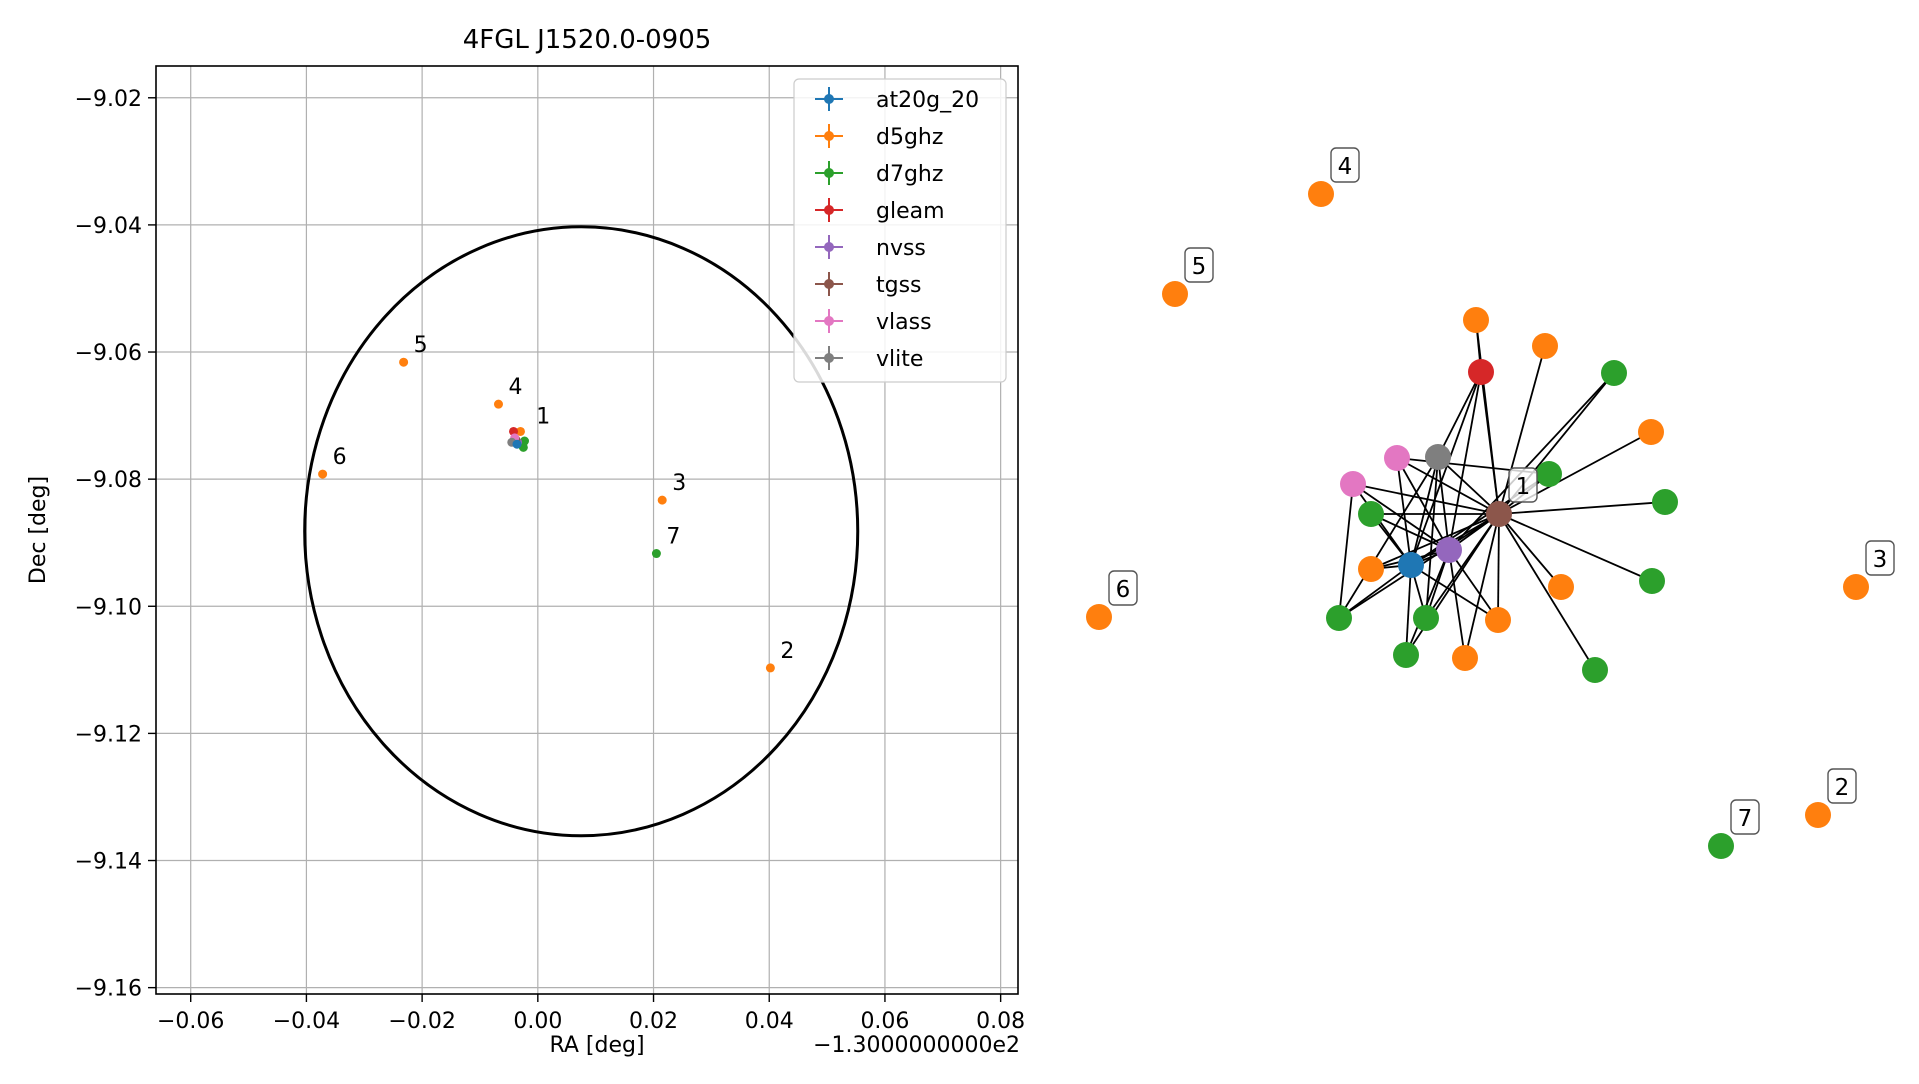 This screenshot has height=1084, width=1919. Describe the element at coordinates (1438, 457) in the screenshot. I see `network-node-vlite` at that location.